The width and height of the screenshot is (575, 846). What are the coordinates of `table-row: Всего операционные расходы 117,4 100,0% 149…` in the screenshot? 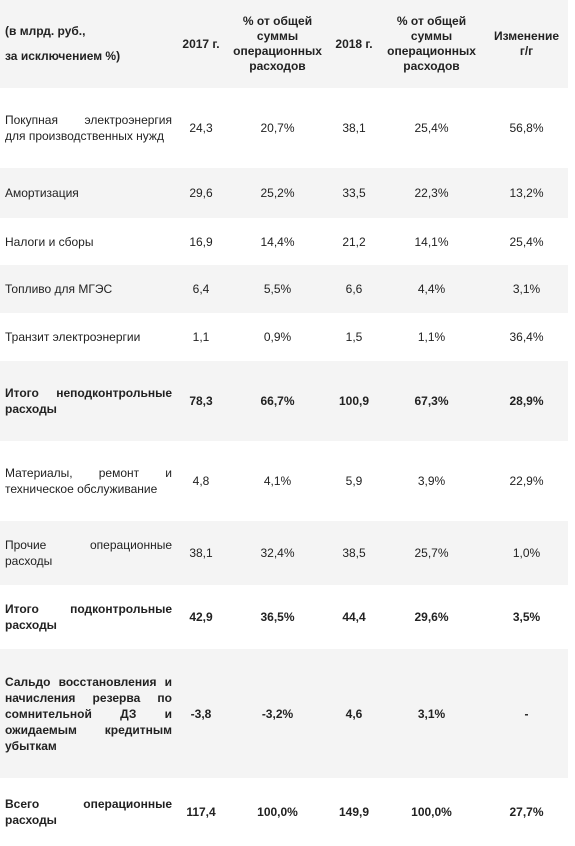 It's located at (284, 812).